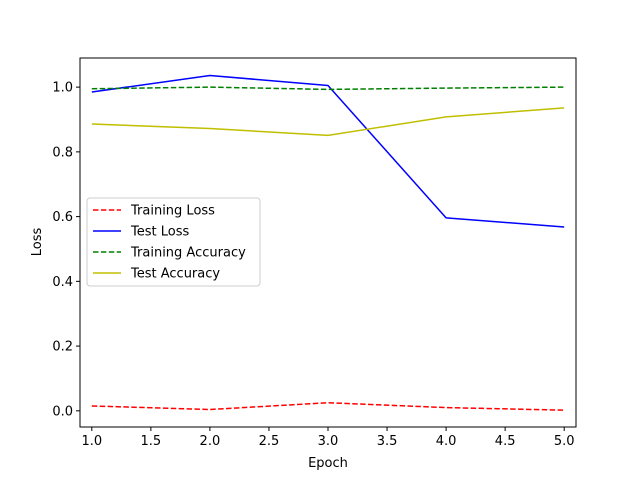 The width and height of the screenshot is (640, 480). What do you see at coordinates (62, 152) in the screenshot?
I see `y-tick-label: 0.8` at bounding box center [62, 152].